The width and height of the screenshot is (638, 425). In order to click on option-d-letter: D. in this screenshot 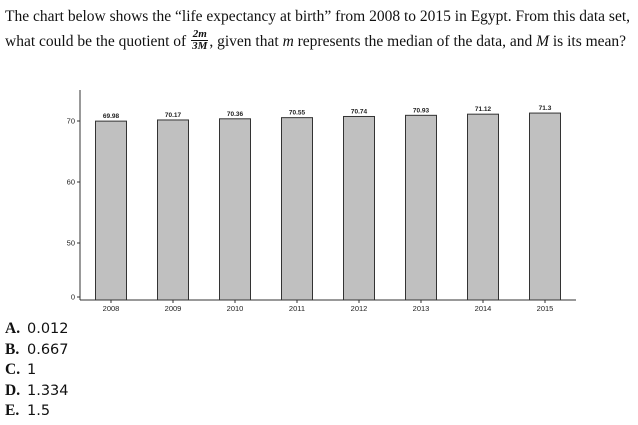, I will do `click(13, 390)`.